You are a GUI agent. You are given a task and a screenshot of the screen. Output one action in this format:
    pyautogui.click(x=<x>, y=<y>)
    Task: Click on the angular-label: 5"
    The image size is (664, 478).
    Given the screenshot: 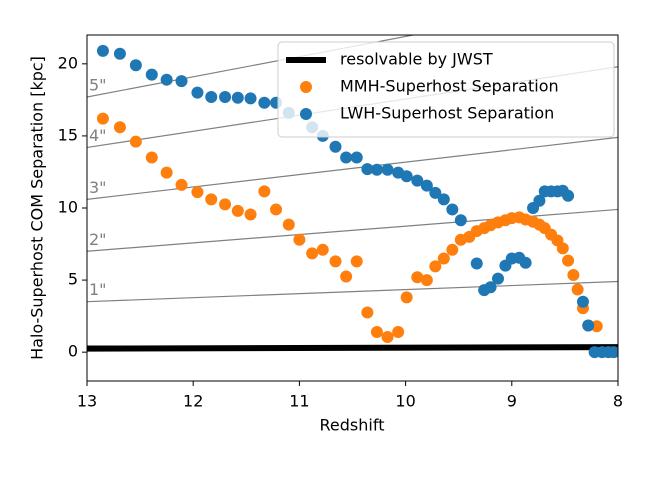 What is the action you would take?
    pyautogui.click(x=98, y=84)
    